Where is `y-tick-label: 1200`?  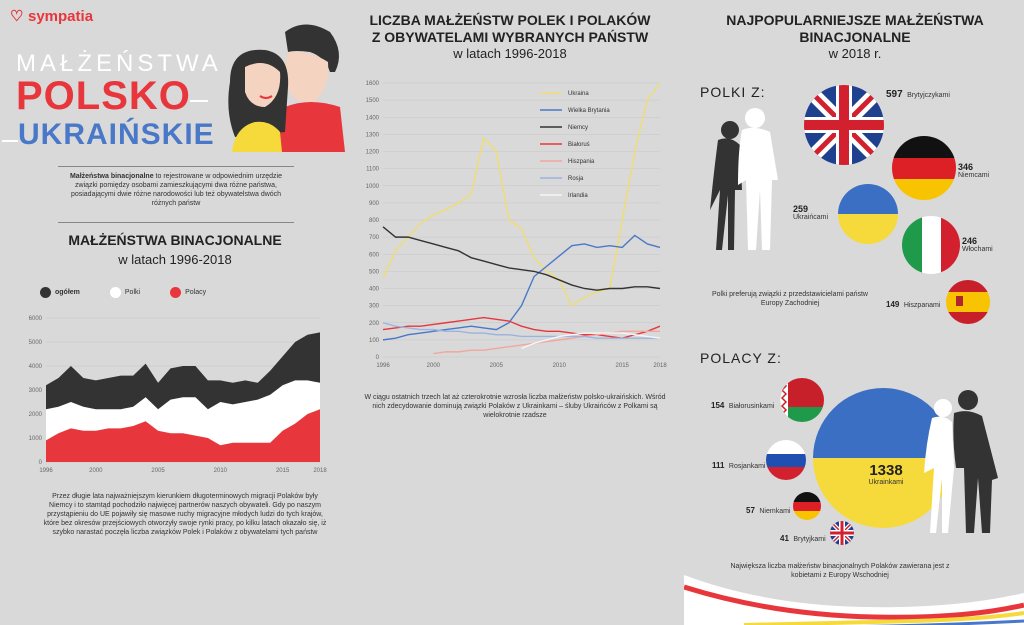
y-tick-label: 1200 is located at coordinates (373, 153).